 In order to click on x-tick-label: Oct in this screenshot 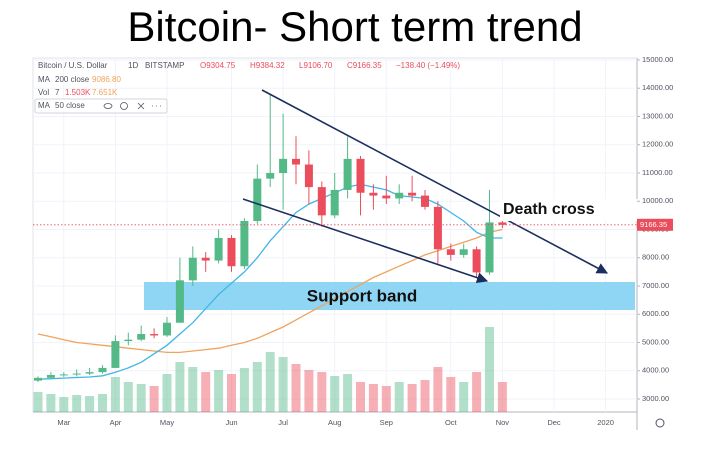, I will do `click(451, 422)`.